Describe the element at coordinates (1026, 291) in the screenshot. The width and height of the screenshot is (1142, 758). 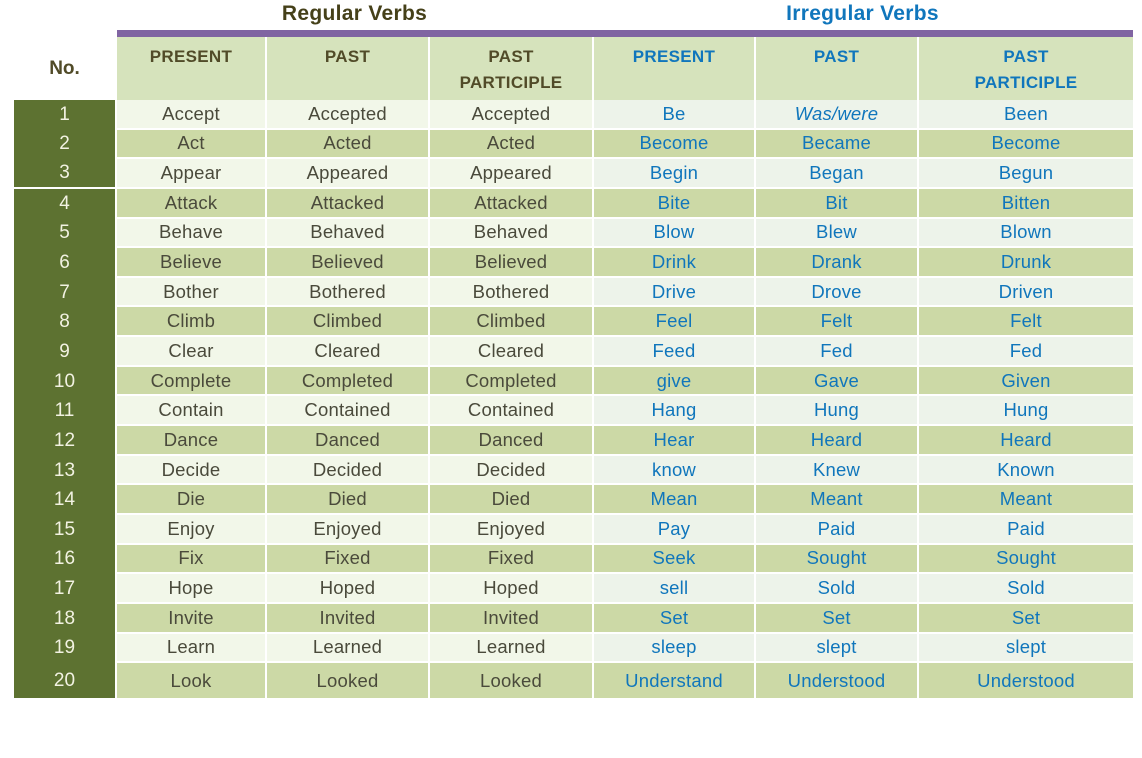
I see `irregular-past-participle-cell: Driven` at that location.